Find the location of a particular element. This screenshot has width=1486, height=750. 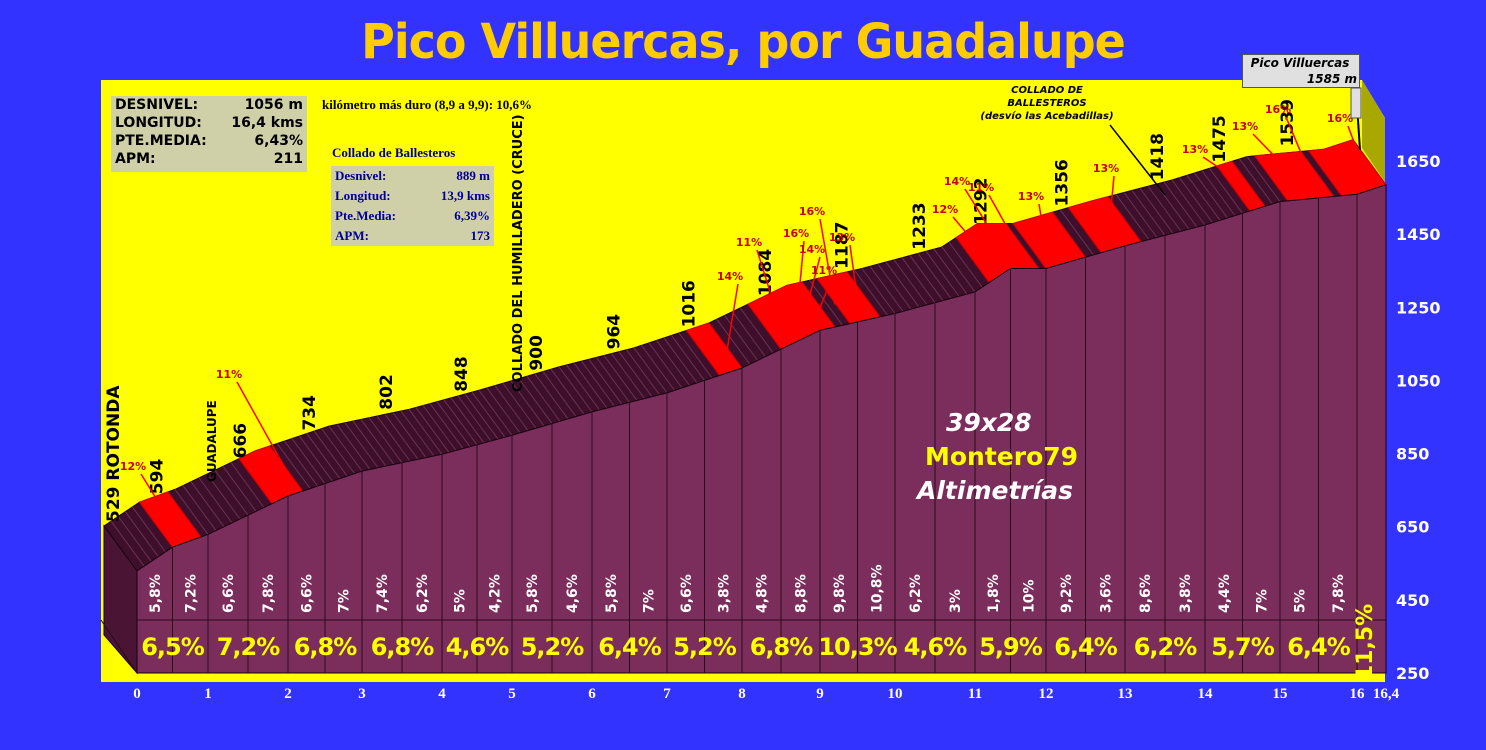

stat-row: LONGITUD: 16,4 kms is located at coordinates (209, 123).